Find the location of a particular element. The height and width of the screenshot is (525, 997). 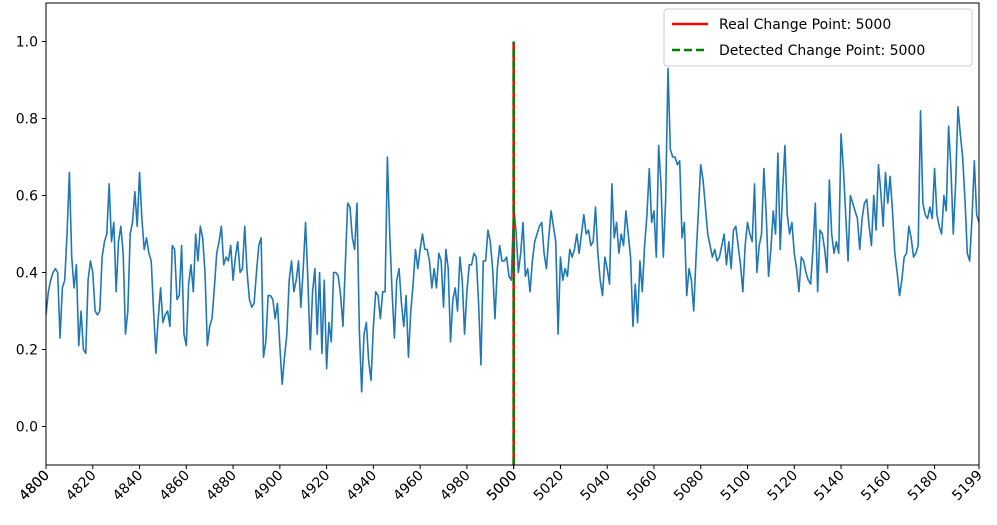

x-tick-label: 4900 is located at coordinates (268, 486).